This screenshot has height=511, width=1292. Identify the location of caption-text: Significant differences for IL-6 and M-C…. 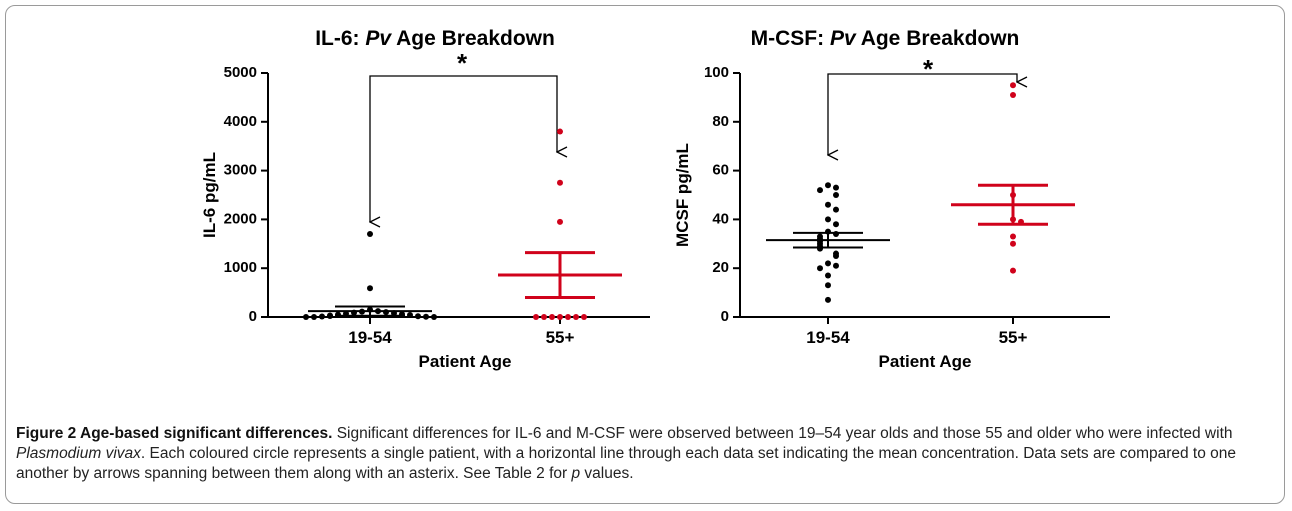
(784, 433).